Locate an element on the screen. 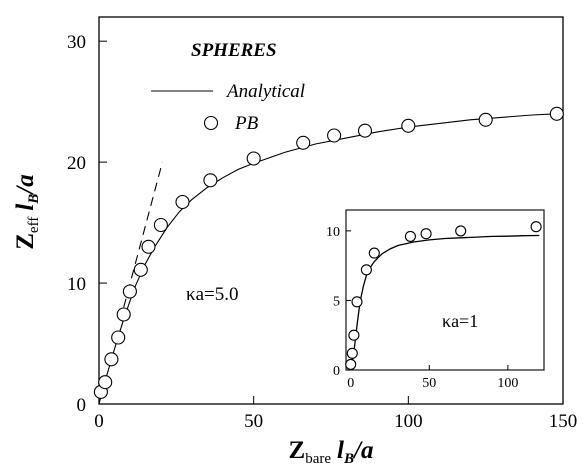  legend-title: SPHERES is located at coordinates (234, 50).